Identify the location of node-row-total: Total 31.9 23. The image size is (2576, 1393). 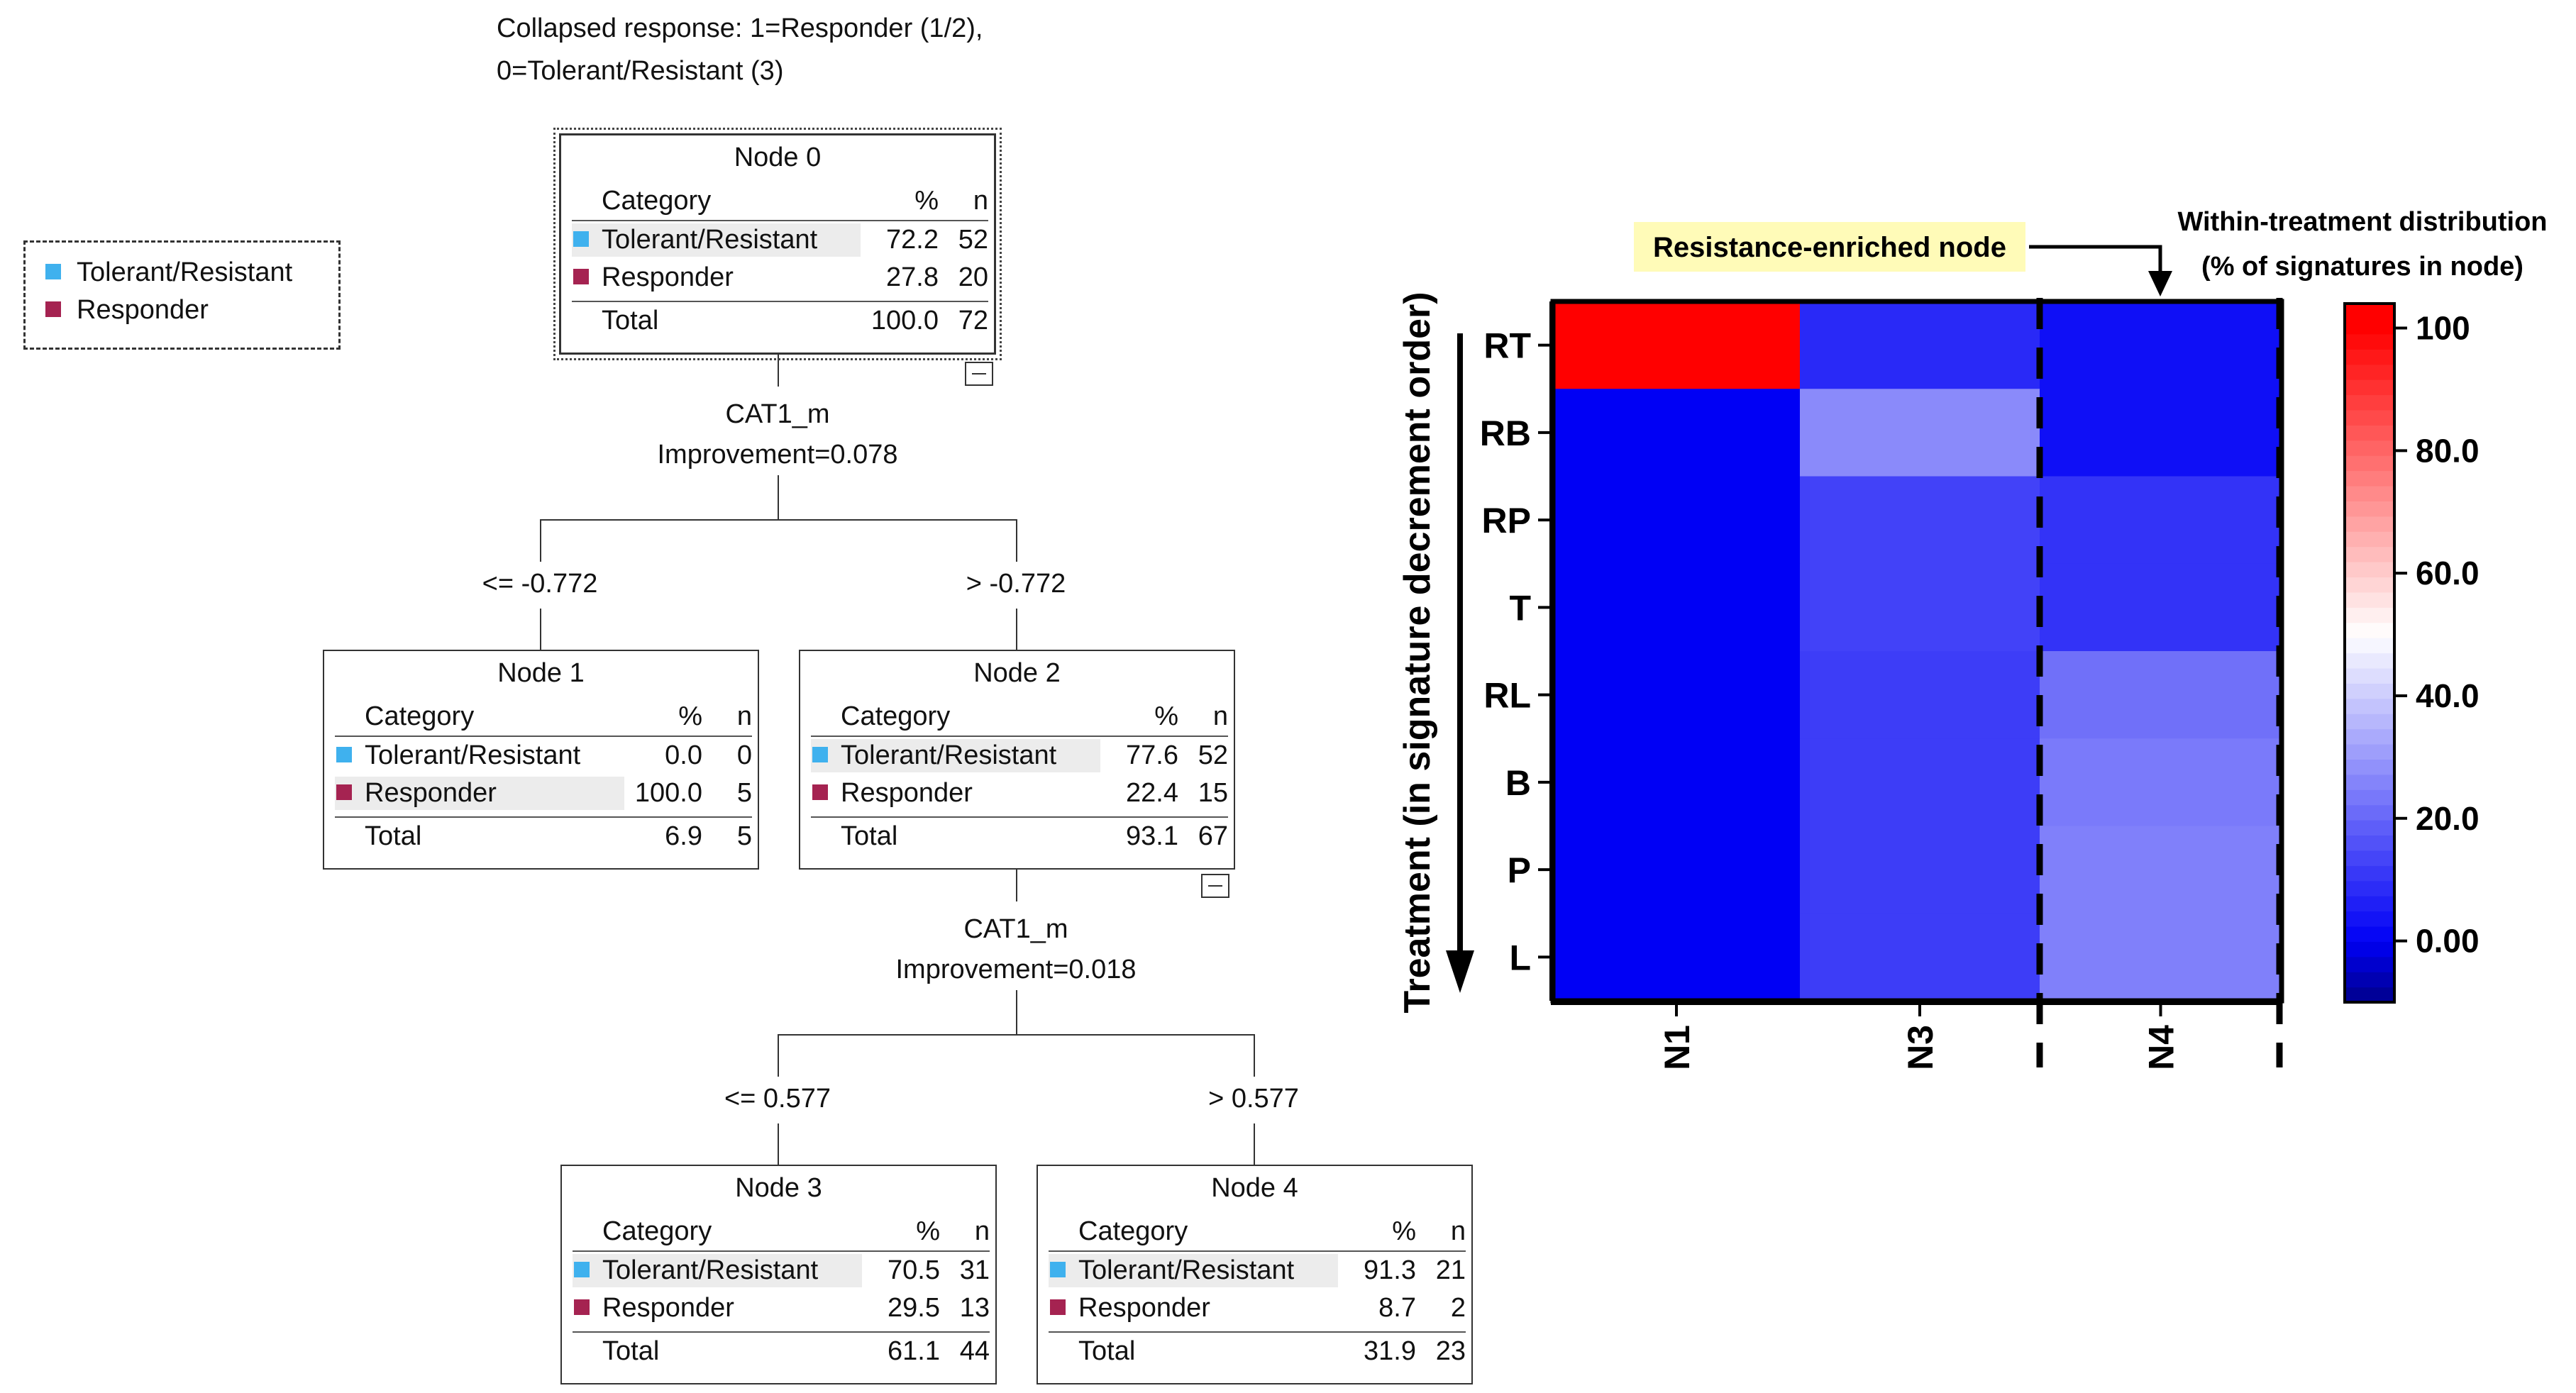
(1257, 1350).